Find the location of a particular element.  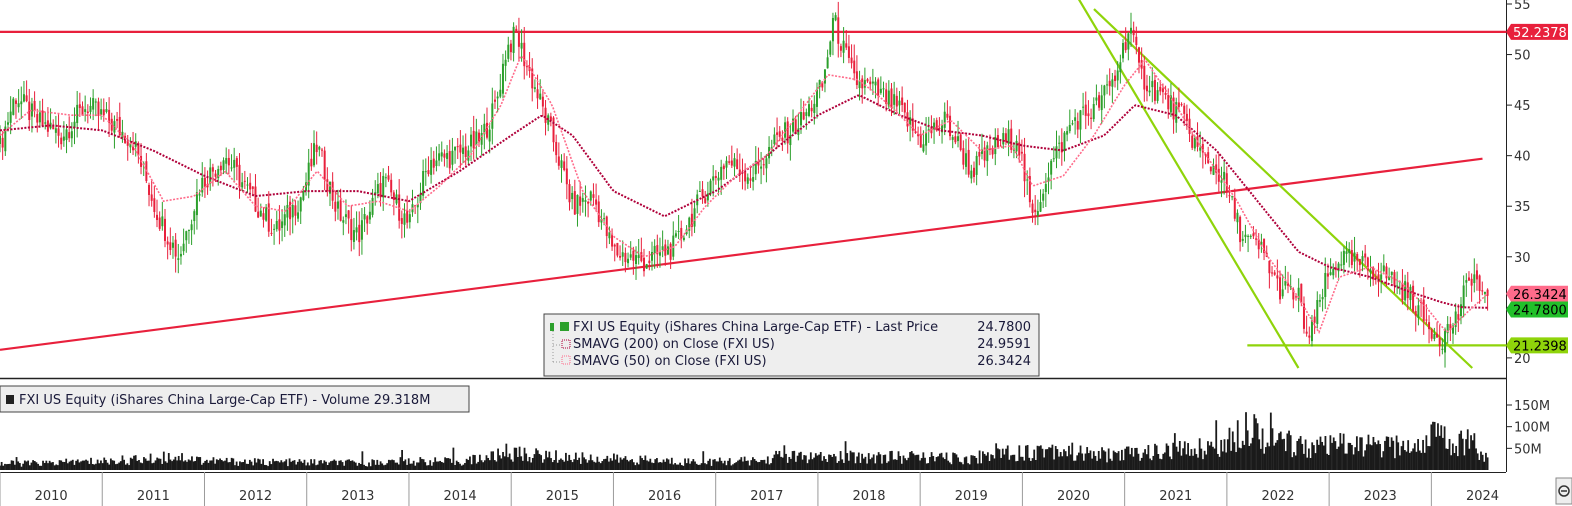

scroll-handle-icon is located at coordinates (1563, 491).